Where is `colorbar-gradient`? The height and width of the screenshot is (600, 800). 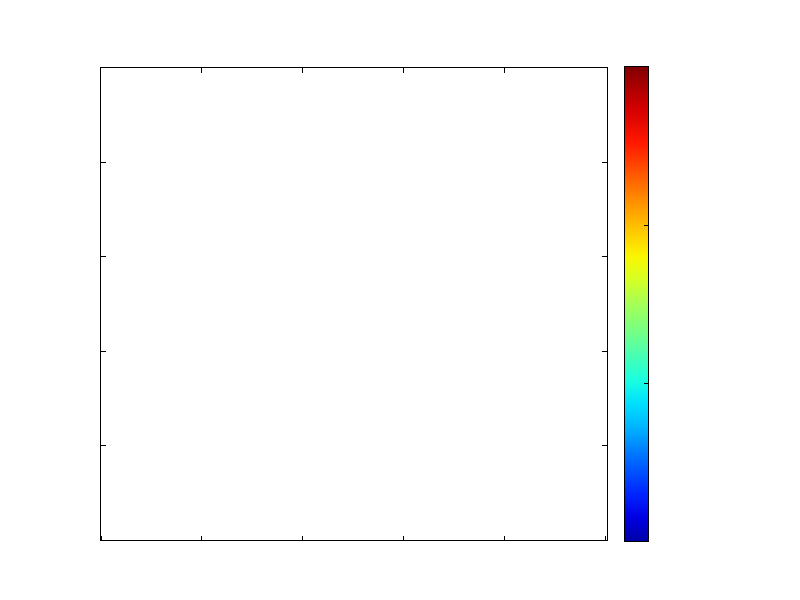 colorbar-gradient is located at coordinates (636, 304).